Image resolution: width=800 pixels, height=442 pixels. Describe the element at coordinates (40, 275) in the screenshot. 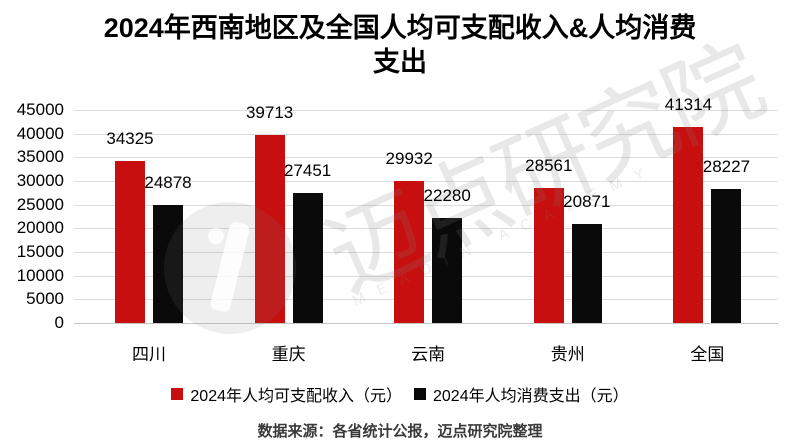

I see `y-axis-tick-label: 10000` at that location.